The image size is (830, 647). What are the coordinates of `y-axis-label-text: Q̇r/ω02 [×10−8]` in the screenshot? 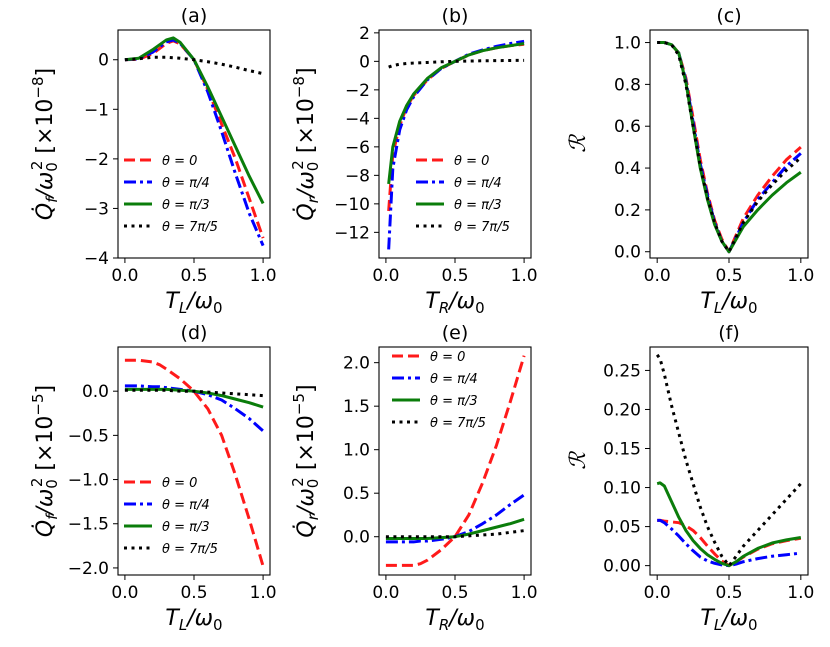 It's located at (305, 143).